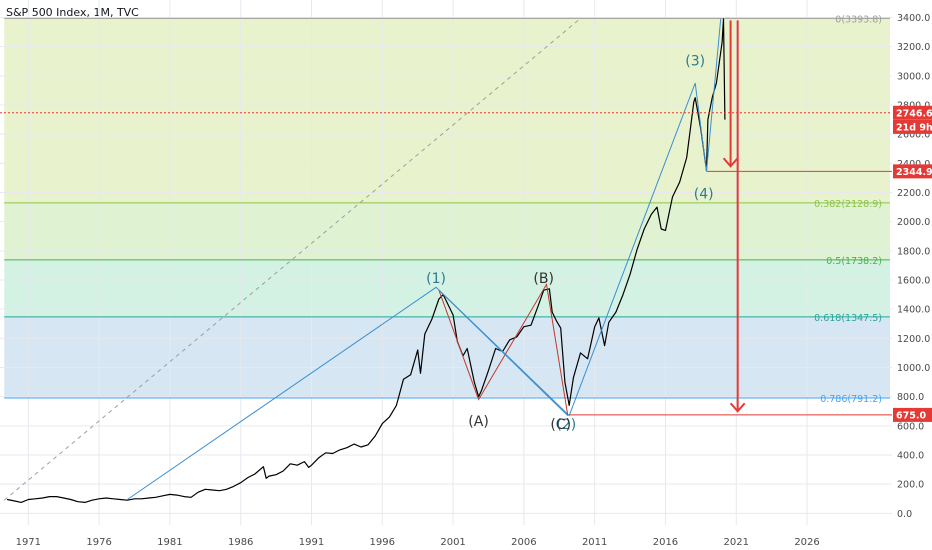 The image size is (932, 550). Describe the element at coordinates (169, 542) in the screenshot. I see `x-tick-label: 1981` at that location.